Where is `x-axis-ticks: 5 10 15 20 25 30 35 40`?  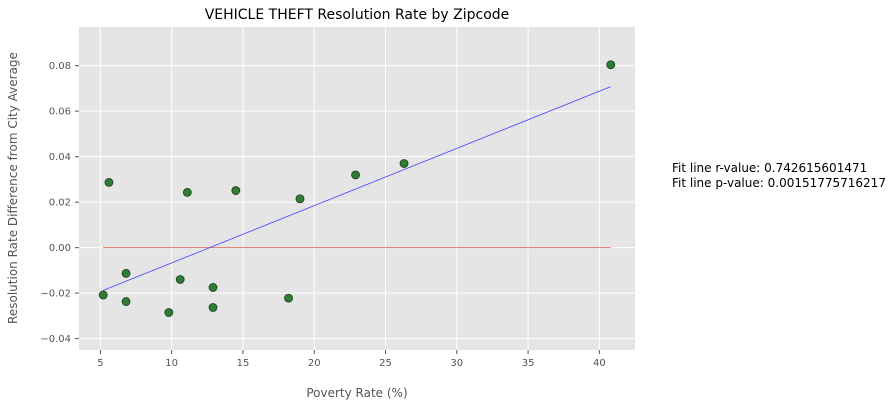
x-axis-ticks: 5 10 15 20 25 30 35 40 is located at coordinates (351, 359).